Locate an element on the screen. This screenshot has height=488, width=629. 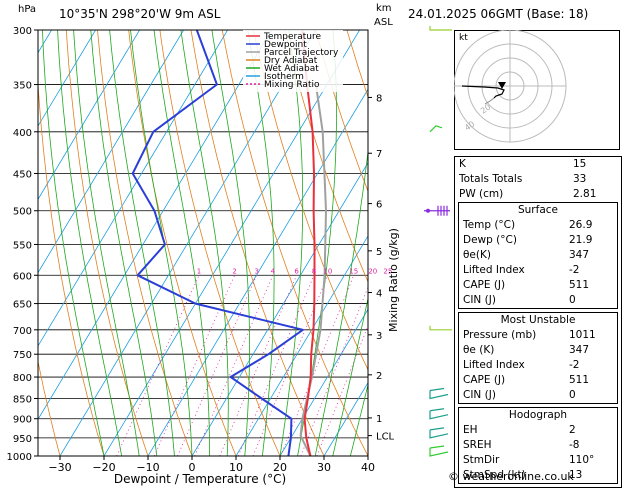
surface-row: θe(K)347 is located at coordinates (538, 255).